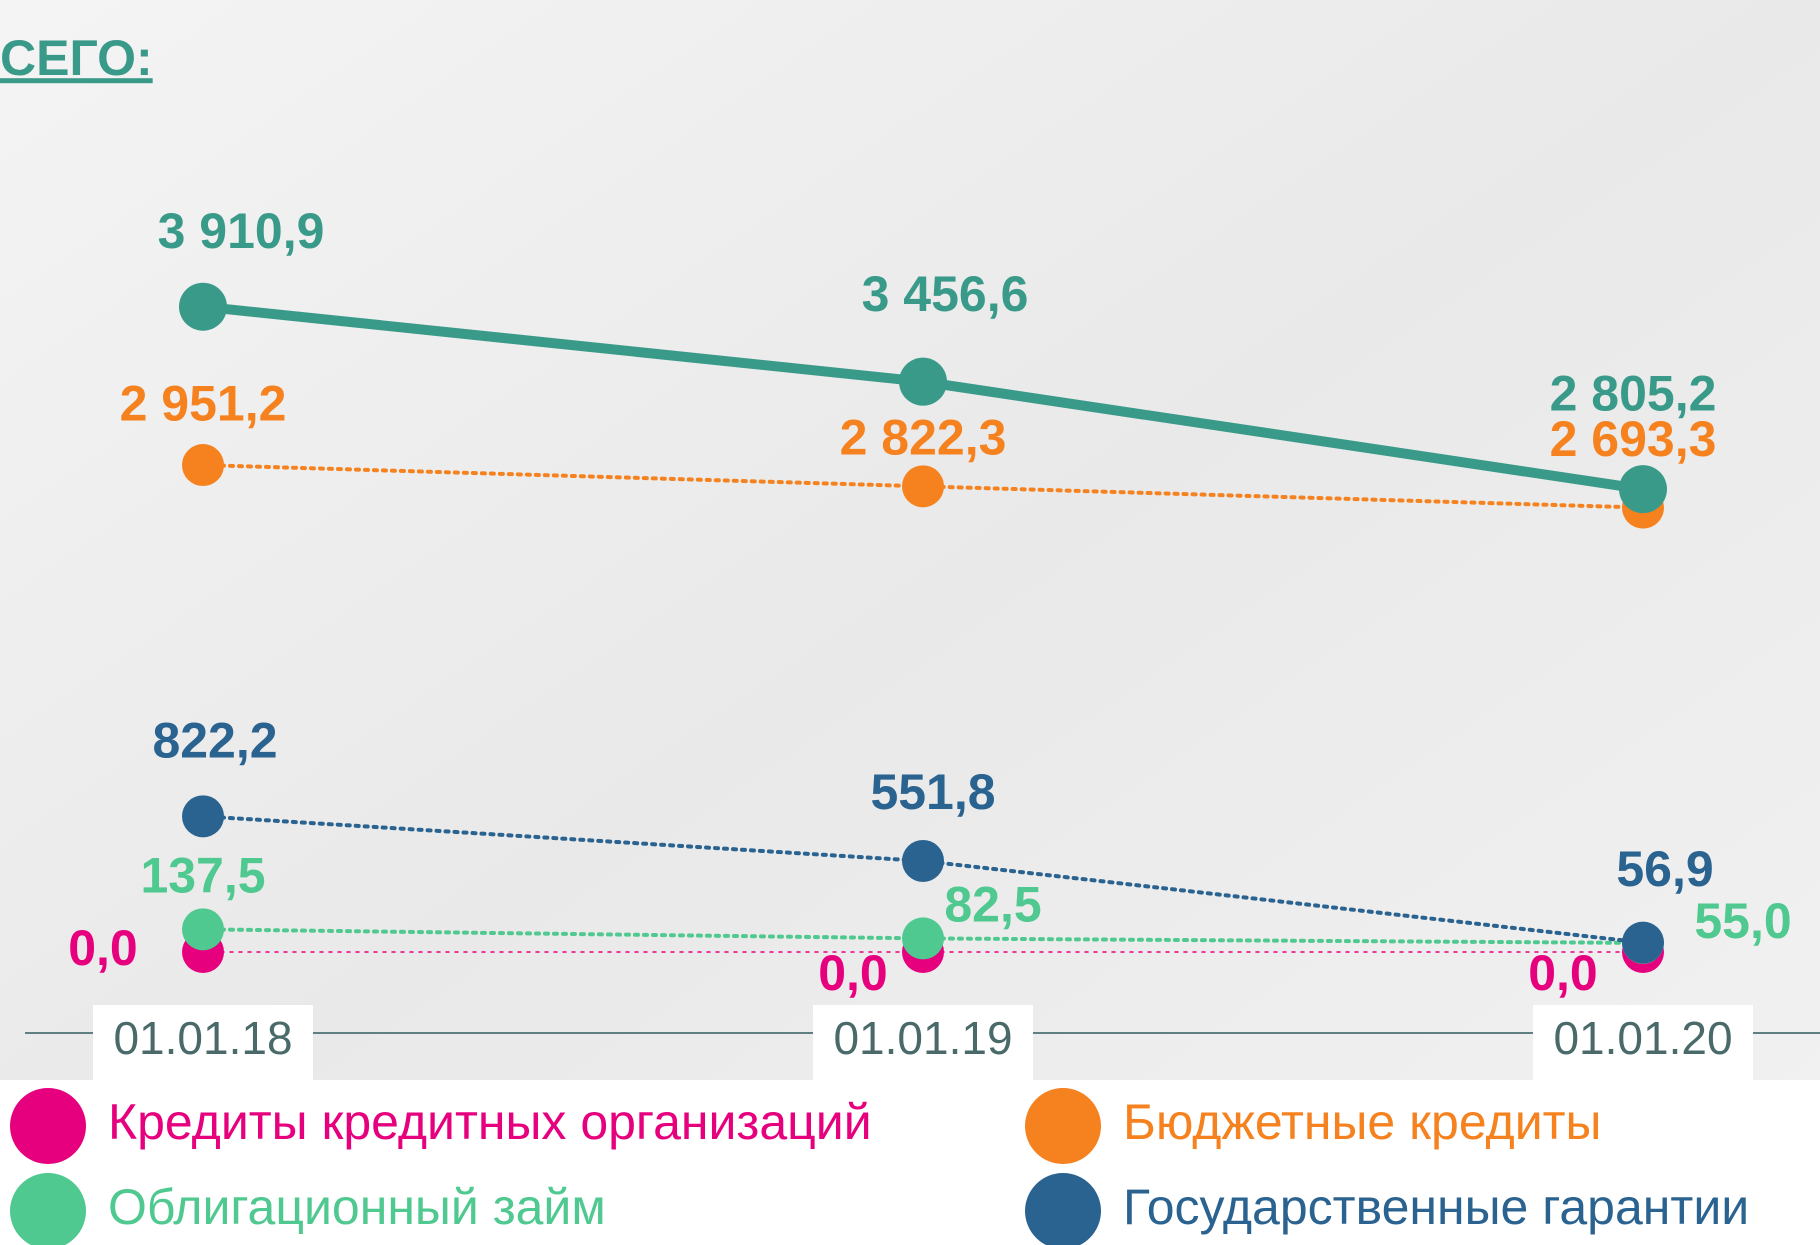 This screenshot has height=1245, width=1820. Describe the element at coordinates (932, 792) in the screenshot. I see `data-label: 551,8` at that location.